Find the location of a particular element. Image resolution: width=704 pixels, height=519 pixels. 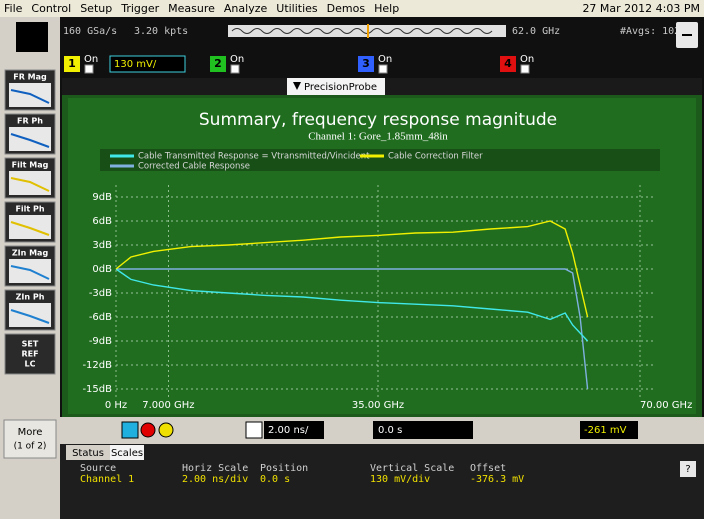

scales-tab is located at coordinates (127, 452).